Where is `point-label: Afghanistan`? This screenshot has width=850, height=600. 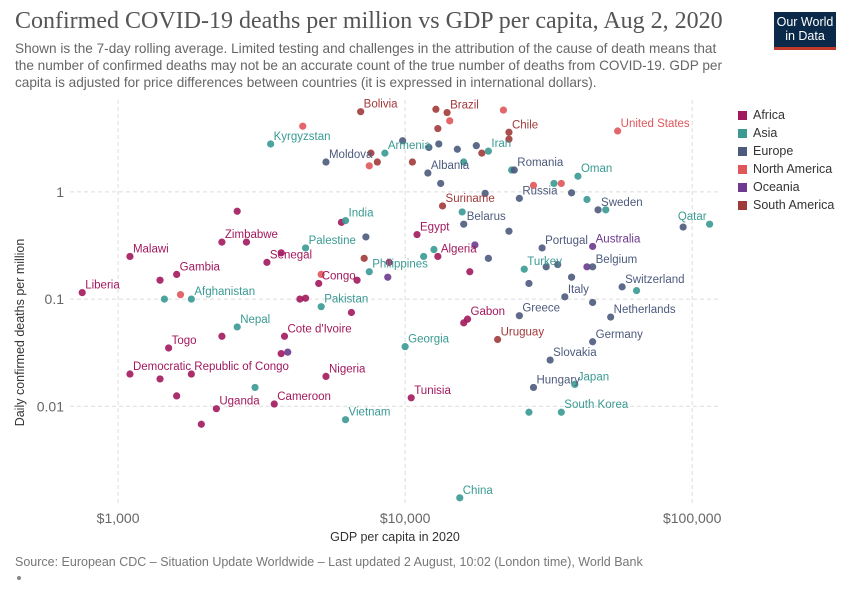
point-label: Afghanistan is located at coordinates (224, 292).